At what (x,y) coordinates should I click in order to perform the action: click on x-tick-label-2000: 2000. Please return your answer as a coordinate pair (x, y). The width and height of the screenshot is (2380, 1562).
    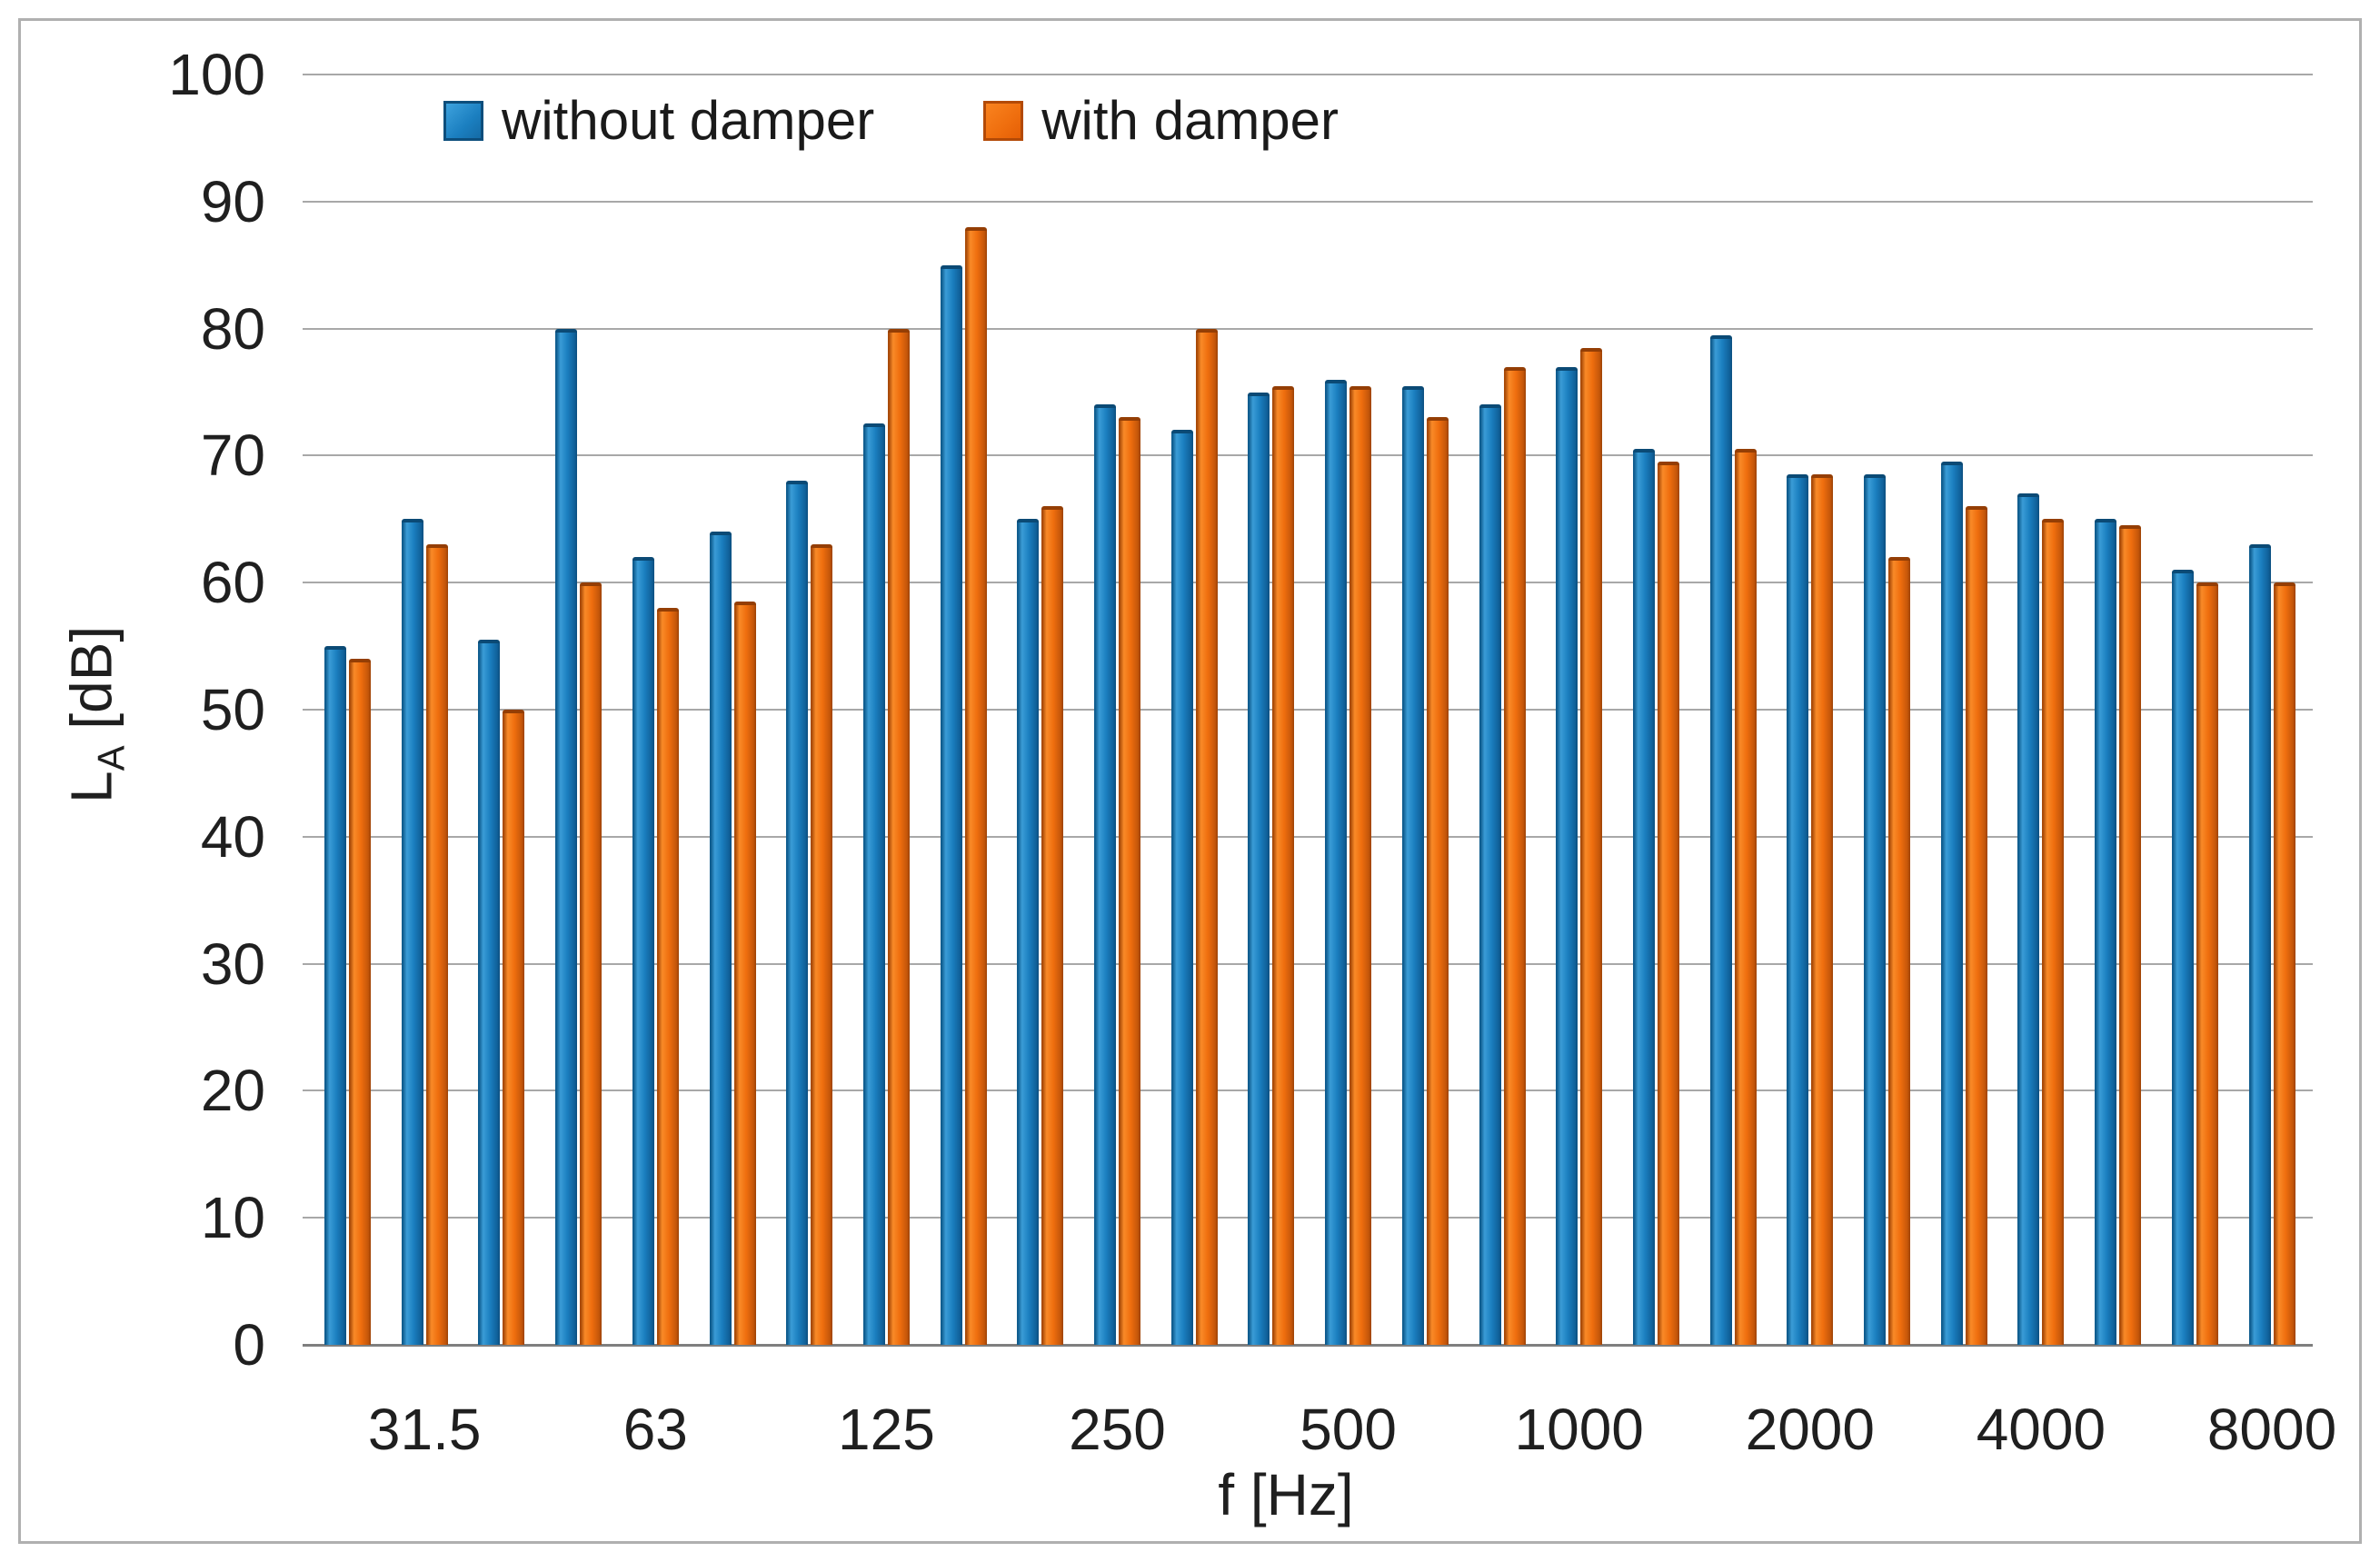
    Looking at the image, I should click on (1810, 1429).